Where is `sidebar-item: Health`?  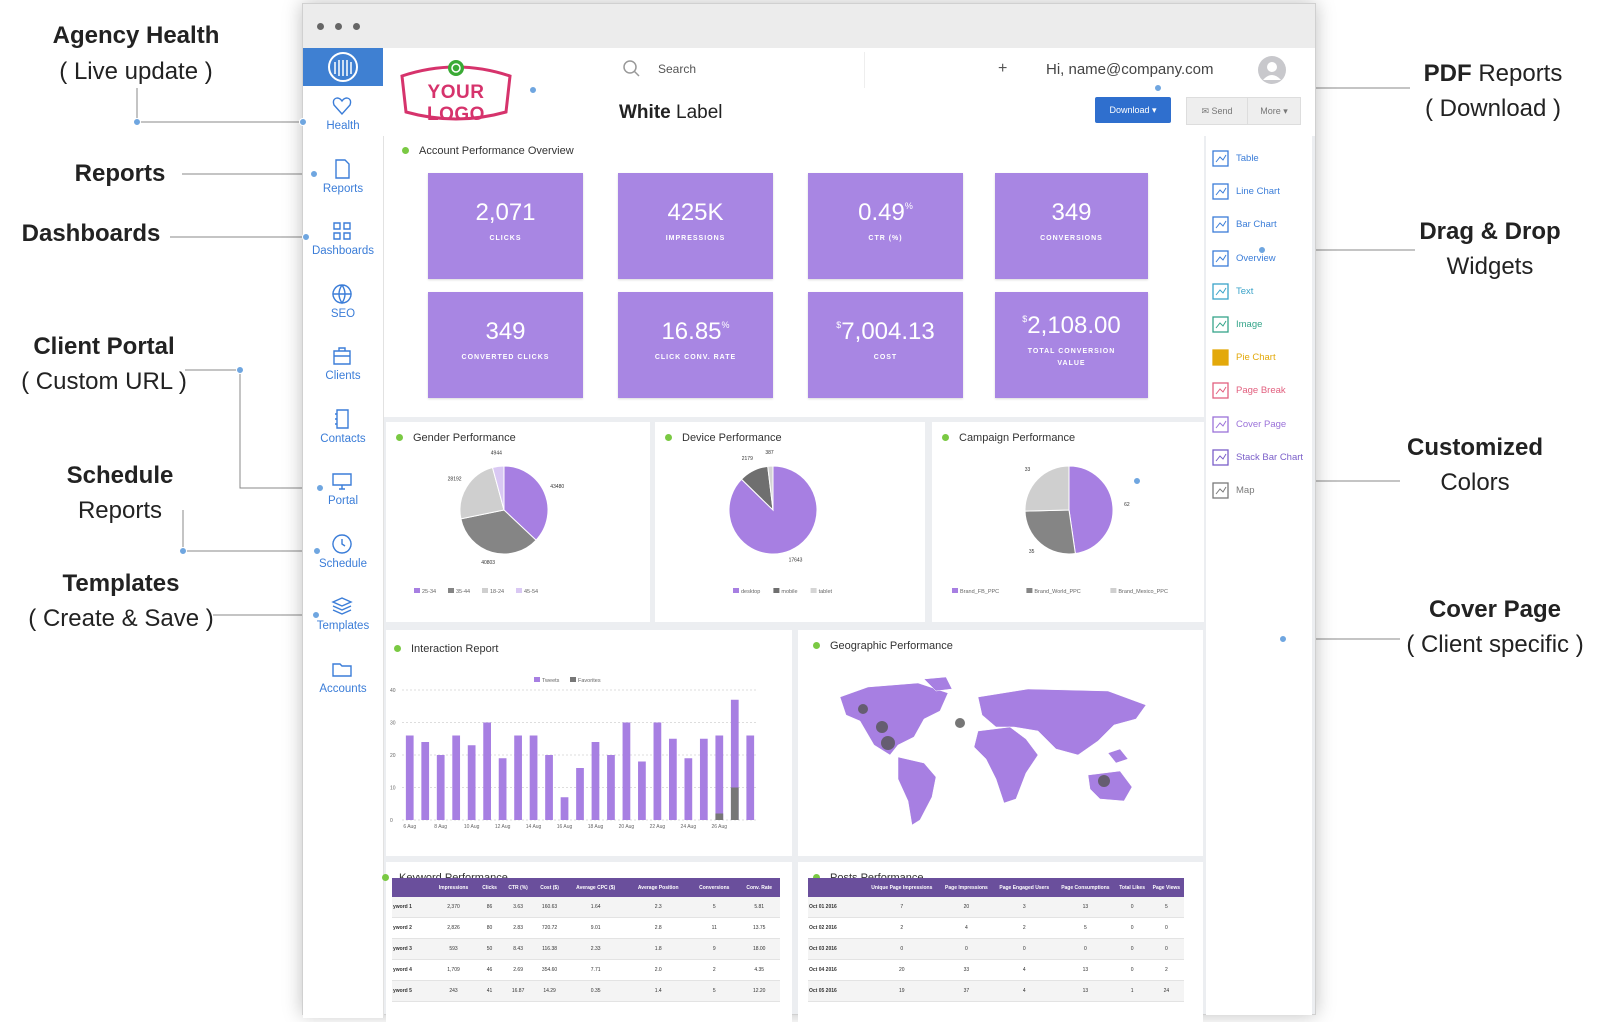 sidebar-item: Health is located at coordinates (343, 126).